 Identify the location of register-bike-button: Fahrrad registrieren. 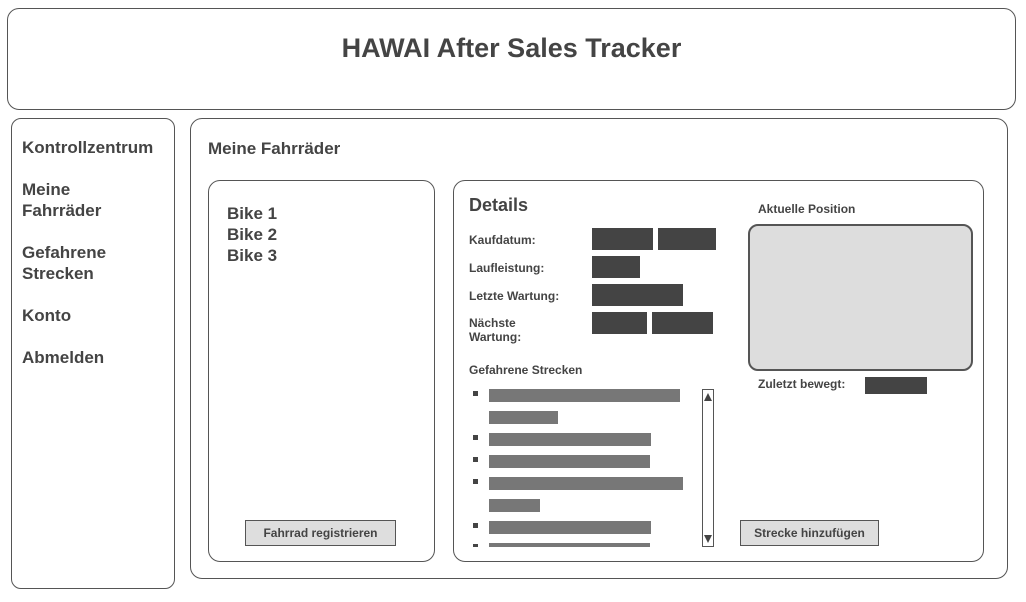
(320, 533).